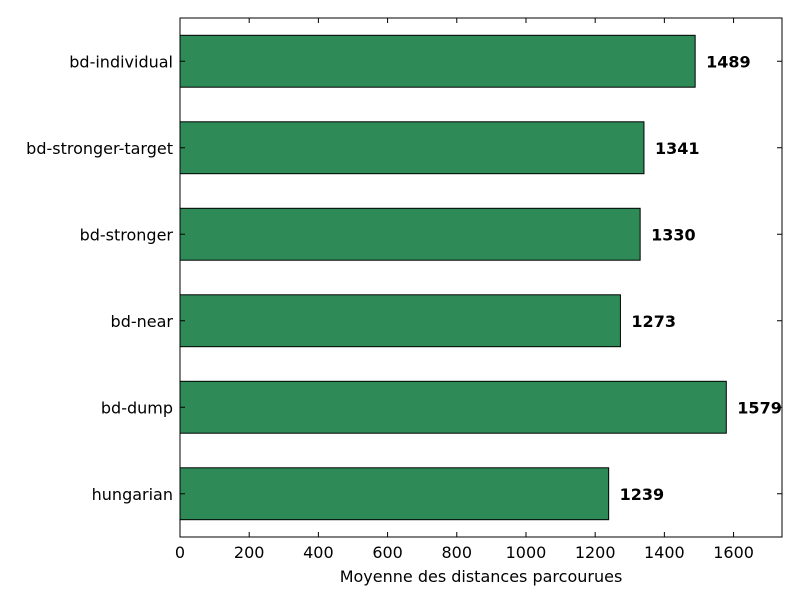 Image resolution: width=800 pixels, height=600 pixels. What do you see at coordinates (526, 552) in the screenshot?
I see `x-tick-label: 1000` at bounding box center [526, 552].